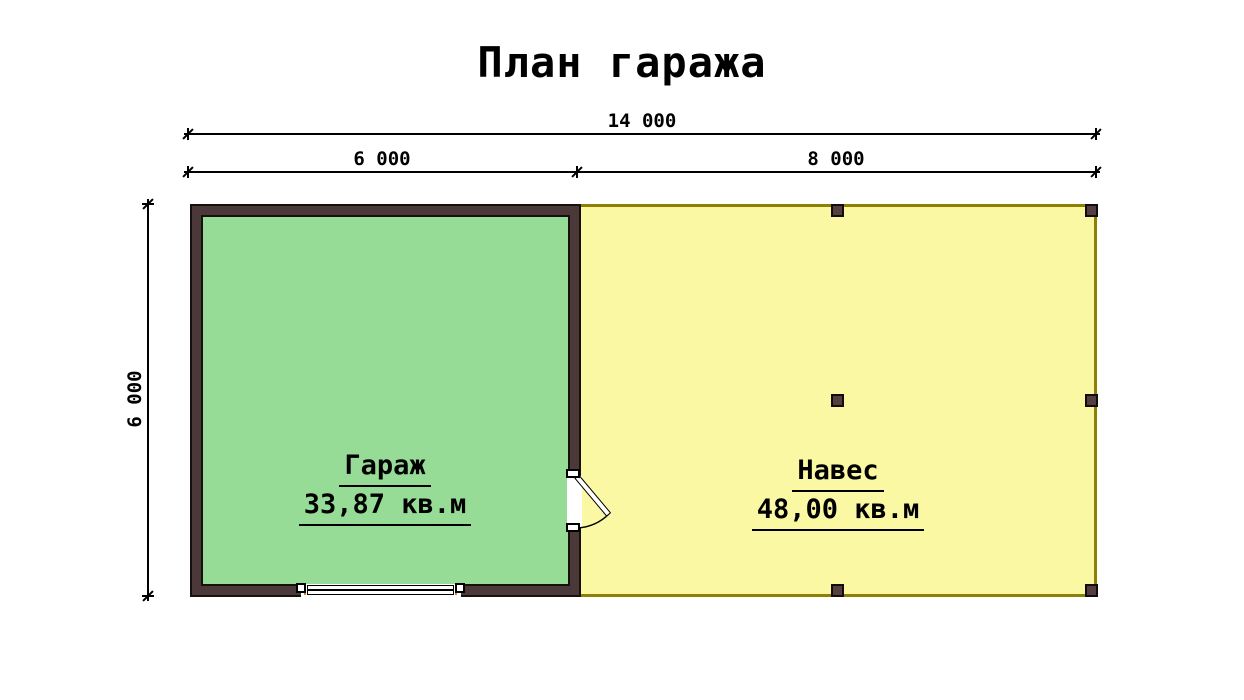 The height and width of the screenshot is (700, 1244). Describe the element at coordinates (838, 472) in the screenshot. I see `canopy-name: Навес` at that location.